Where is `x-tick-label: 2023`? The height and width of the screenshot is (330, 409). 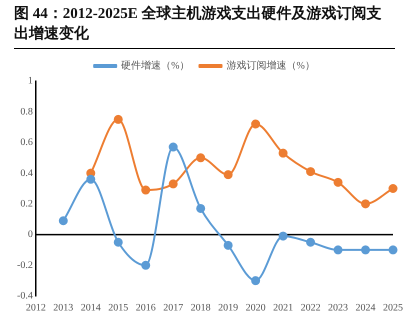
x-tick-label: 2023 is located at coordinates (338, 308).